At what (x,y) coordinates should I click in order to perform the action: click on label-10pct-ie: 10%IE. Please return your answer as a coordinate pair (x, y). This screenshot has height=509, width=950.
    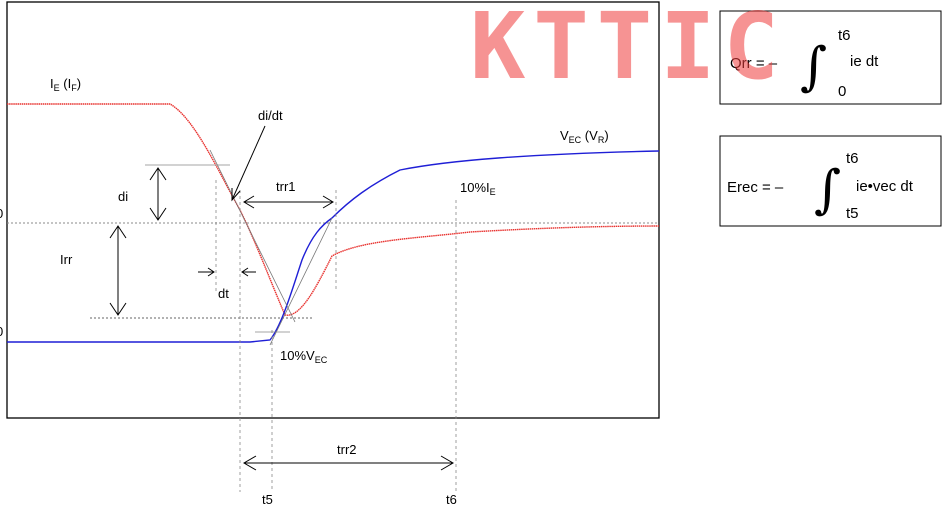
    Looking at the image, I should click on (478, 188).